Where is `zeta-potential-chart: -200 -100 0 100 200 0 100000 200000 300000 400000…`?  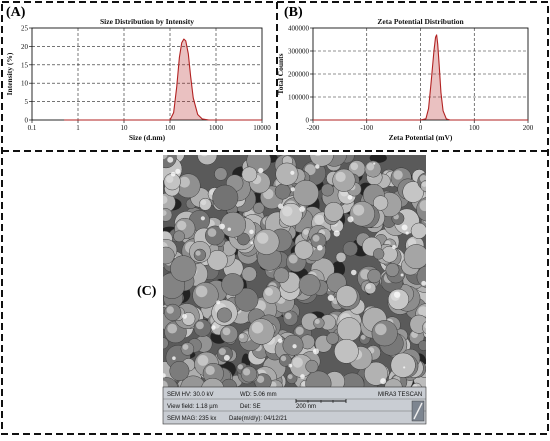 zeta-potential-chart: -200 -100 0 100 200 0 100000 200000 300000 400000… is located at coordinates (405, 79).